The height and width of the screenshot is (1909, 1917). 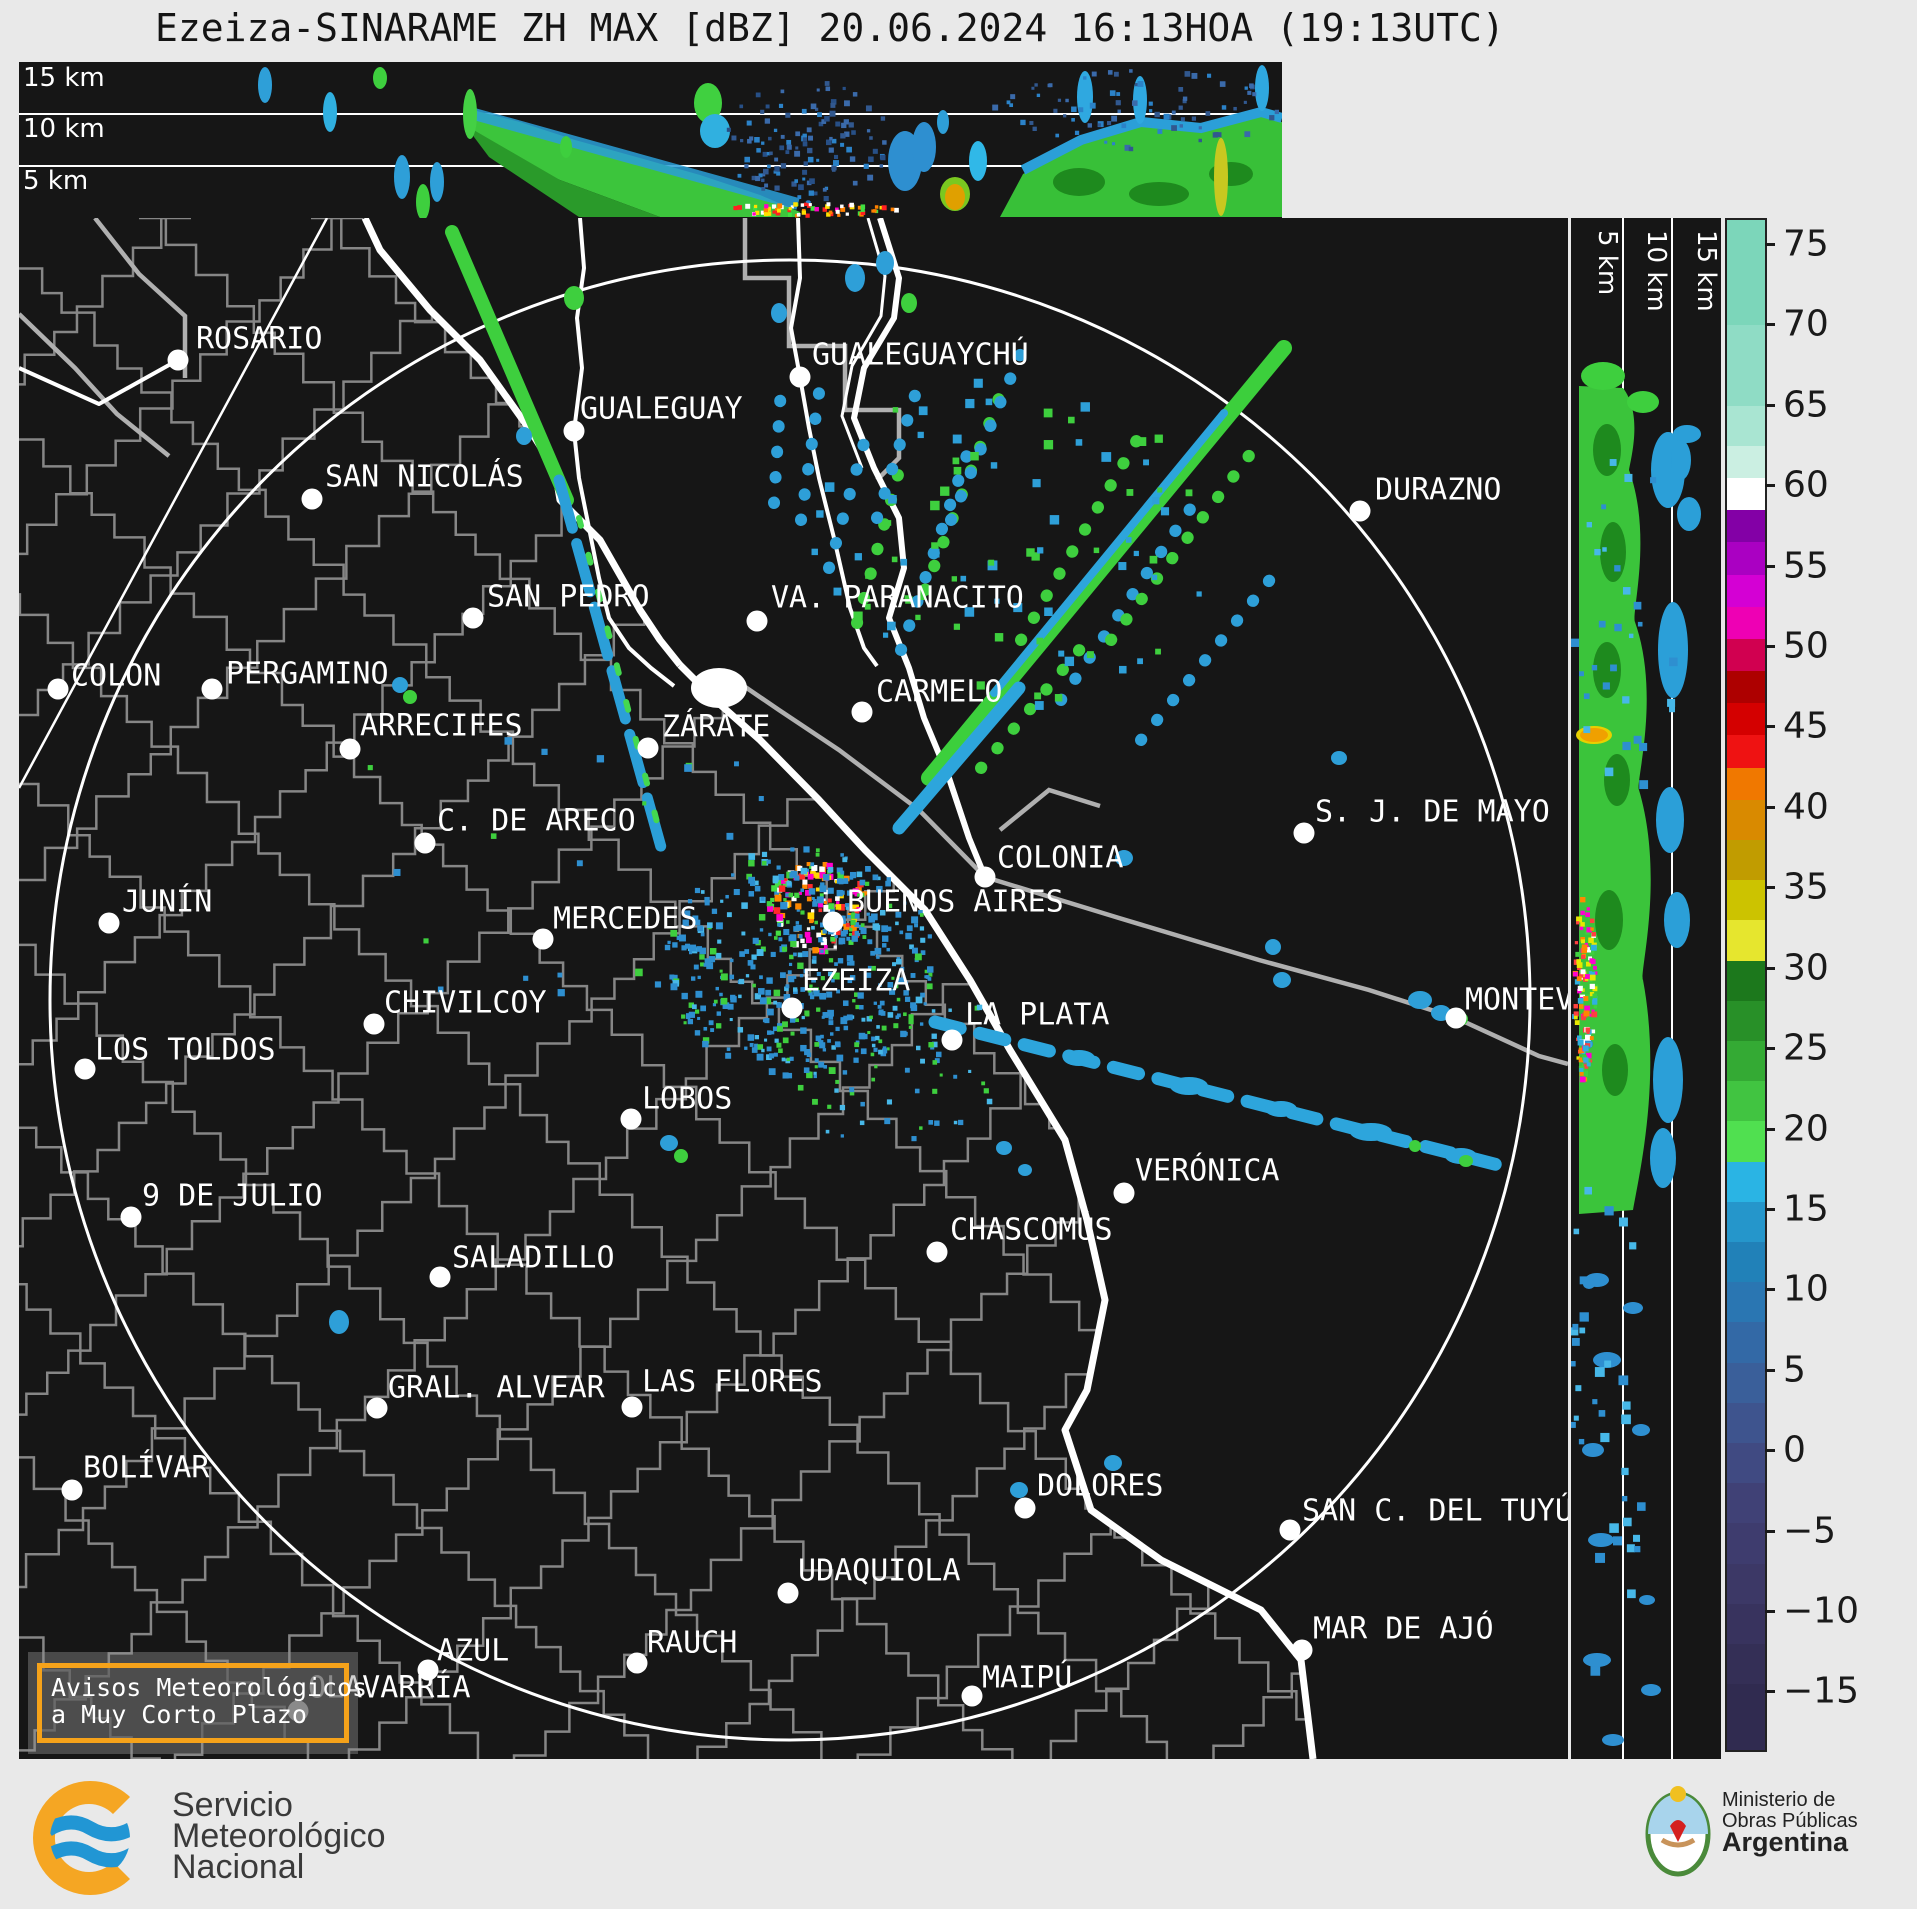 What do you see at coordinates (232, 1196) in the screenshot?
I see `city-label: 9 DE JULIO` at bounding box center [232, 1196].